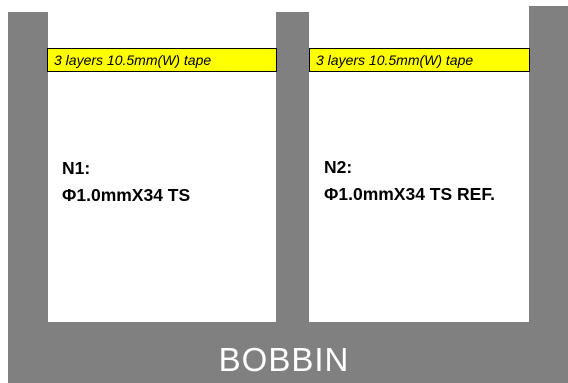  I want to click on bobbin-left-flange, so click(28, 197).